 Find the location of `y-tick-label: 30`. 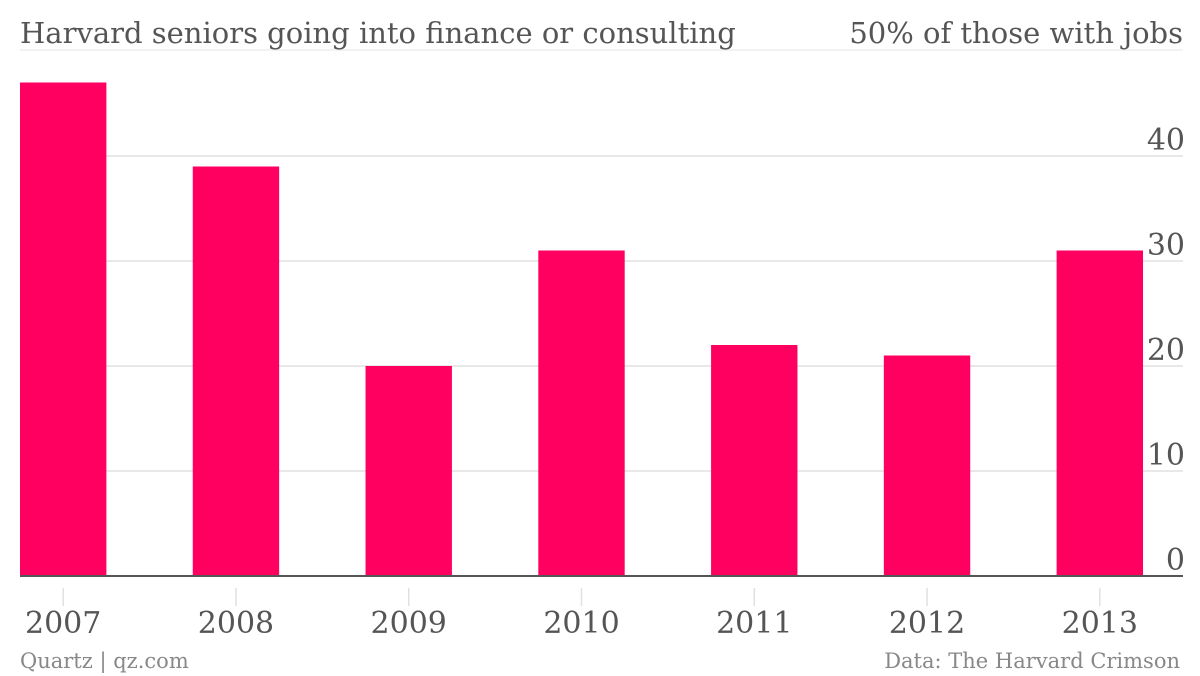

y-tick-label: 30 is located at coordinates (1166, 245).